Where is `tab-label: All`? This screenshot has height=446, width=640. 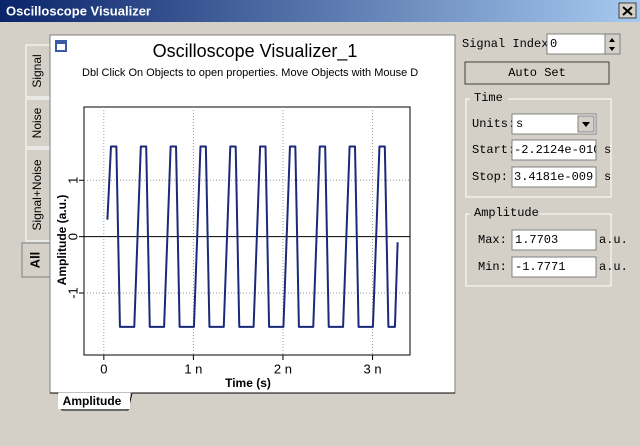
tab-label: All is located at coordinates (34, 260).